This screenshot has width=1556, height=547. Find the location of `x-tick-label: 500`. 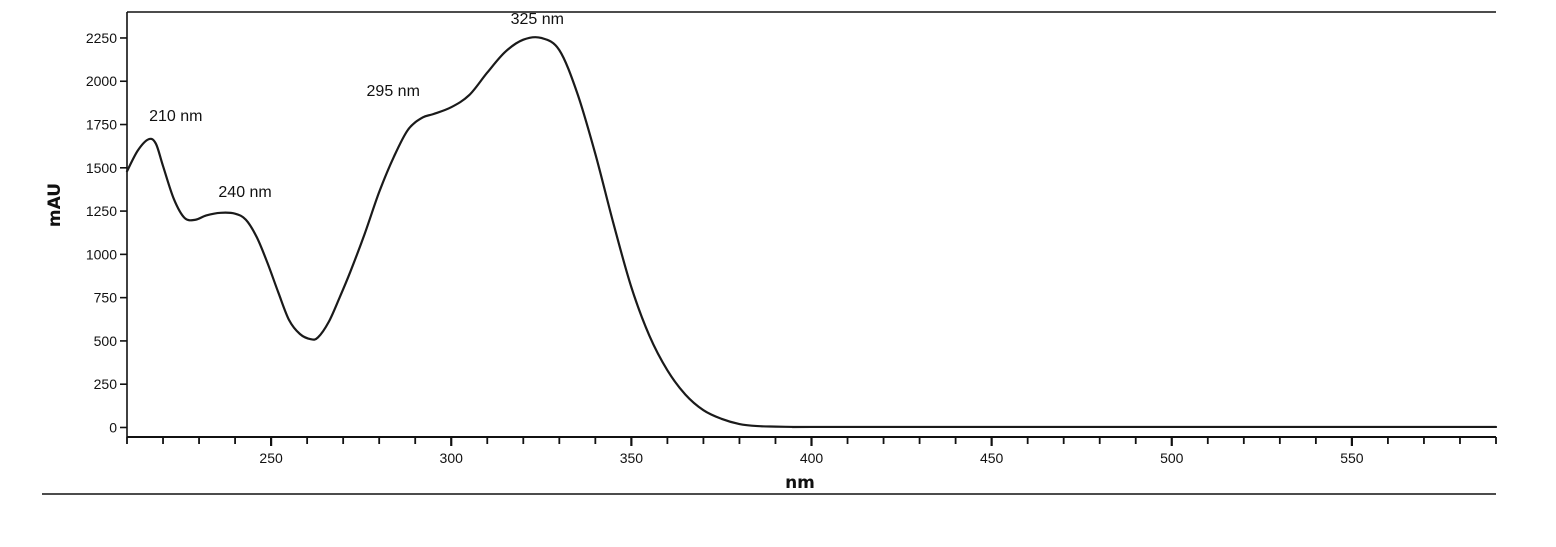

x-tick-label: 500 is located at coordinates (1172, 458).